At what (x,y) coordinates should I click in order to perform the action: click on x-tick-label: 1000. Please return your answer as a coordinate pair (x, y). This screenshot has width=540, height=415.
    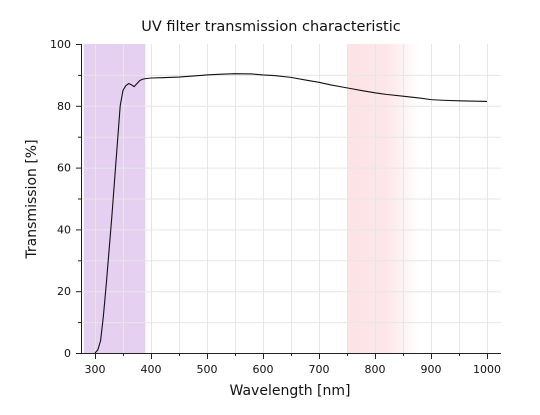
    Looking at the image, I should click on (487, 369).